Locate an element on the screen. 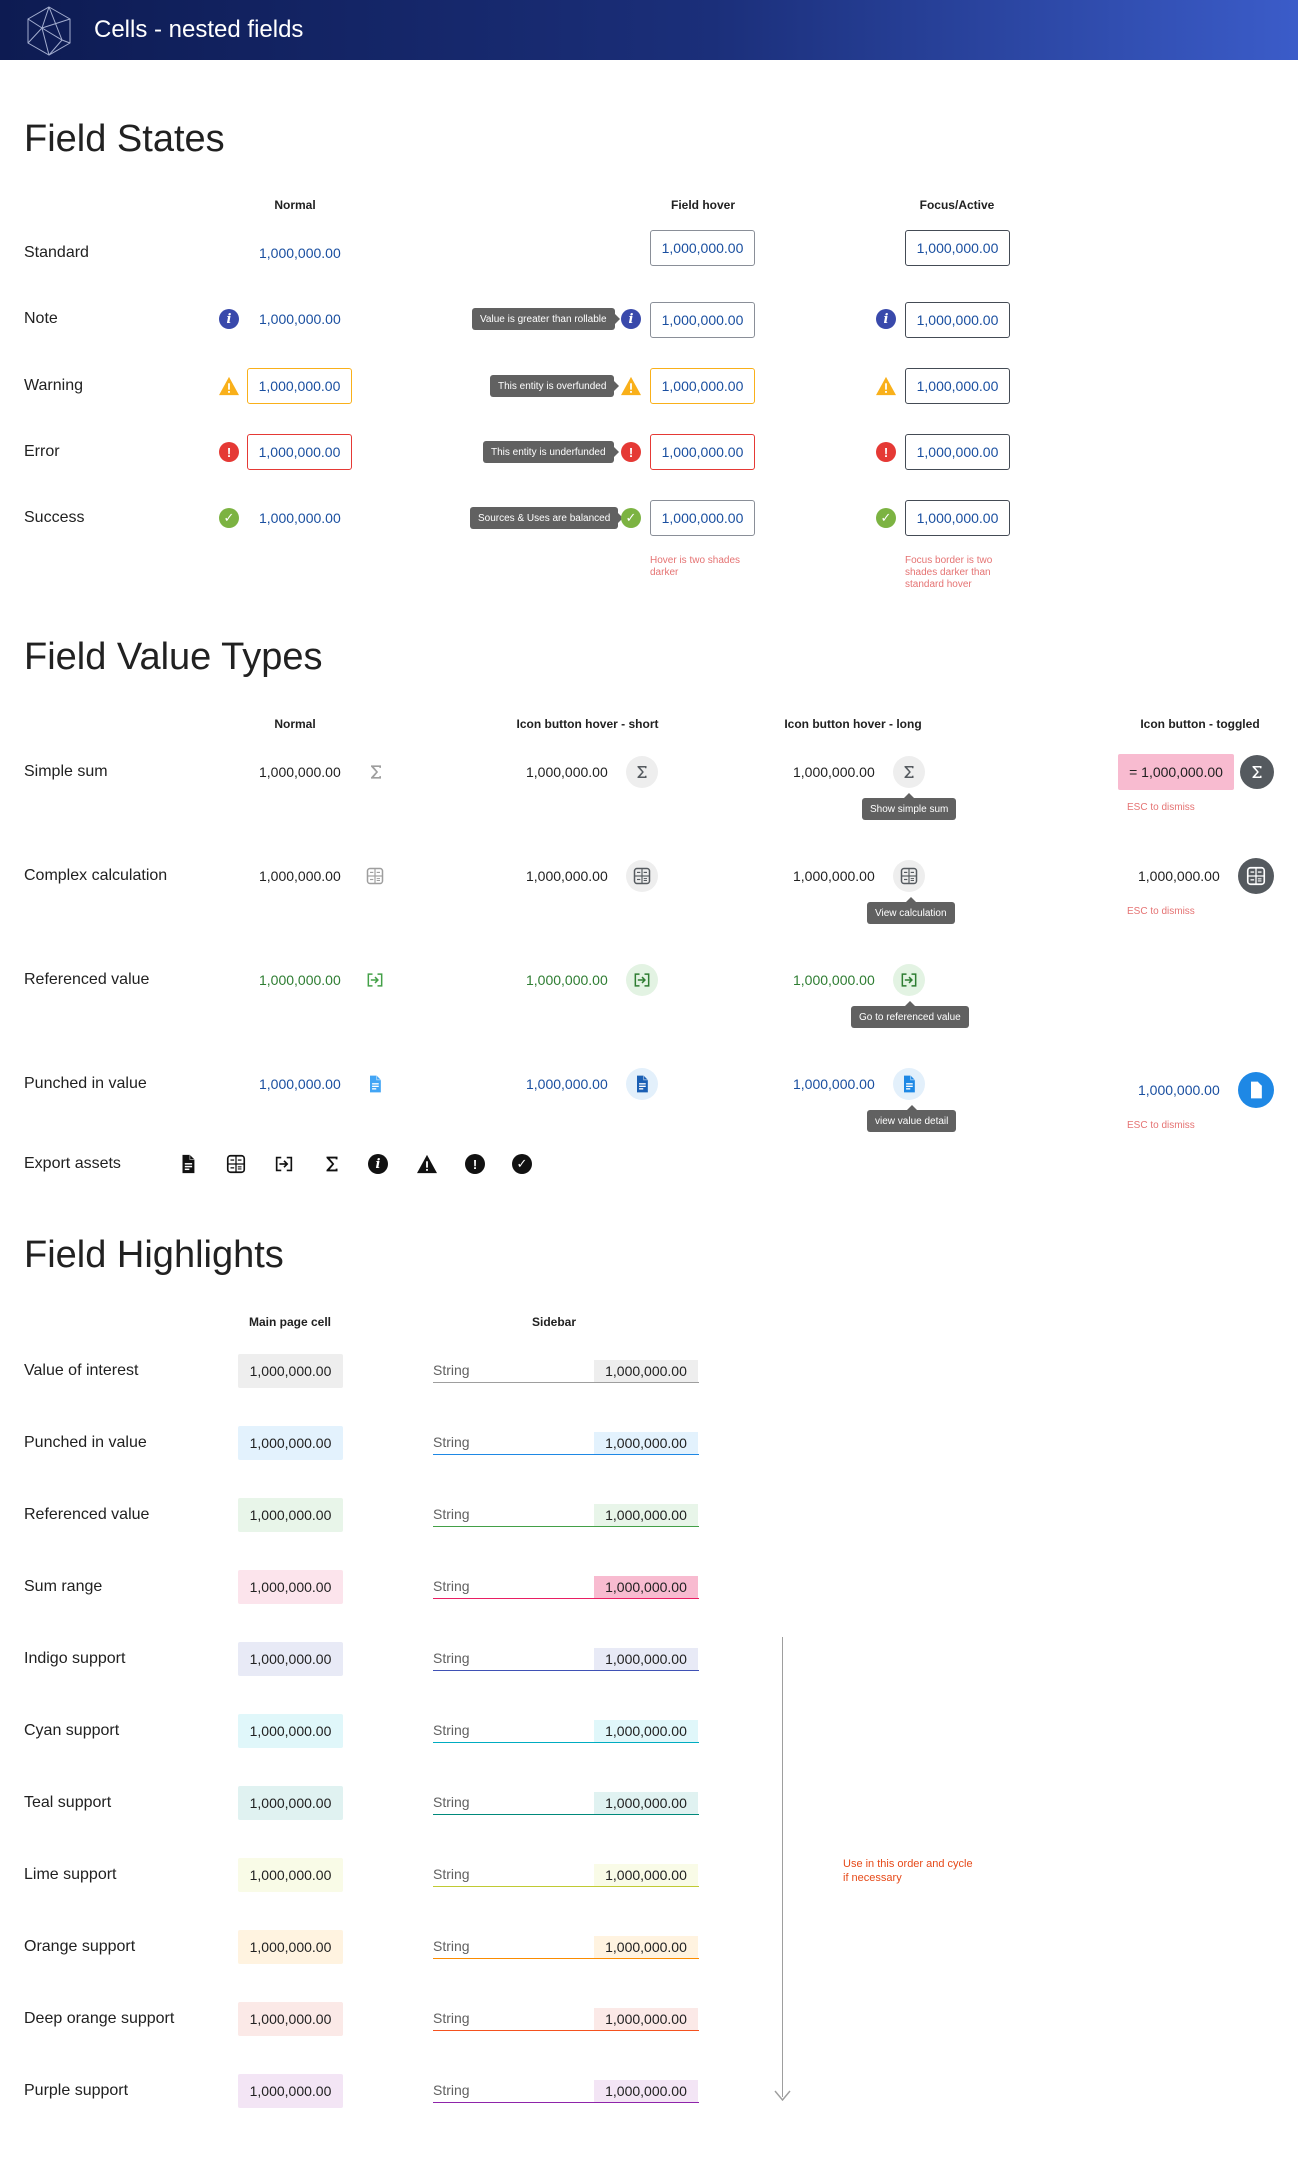 The width and height of the screenshot is (1298, 2176). punched-value-tooltip: view value detail is located at coordinates (912, 1118).